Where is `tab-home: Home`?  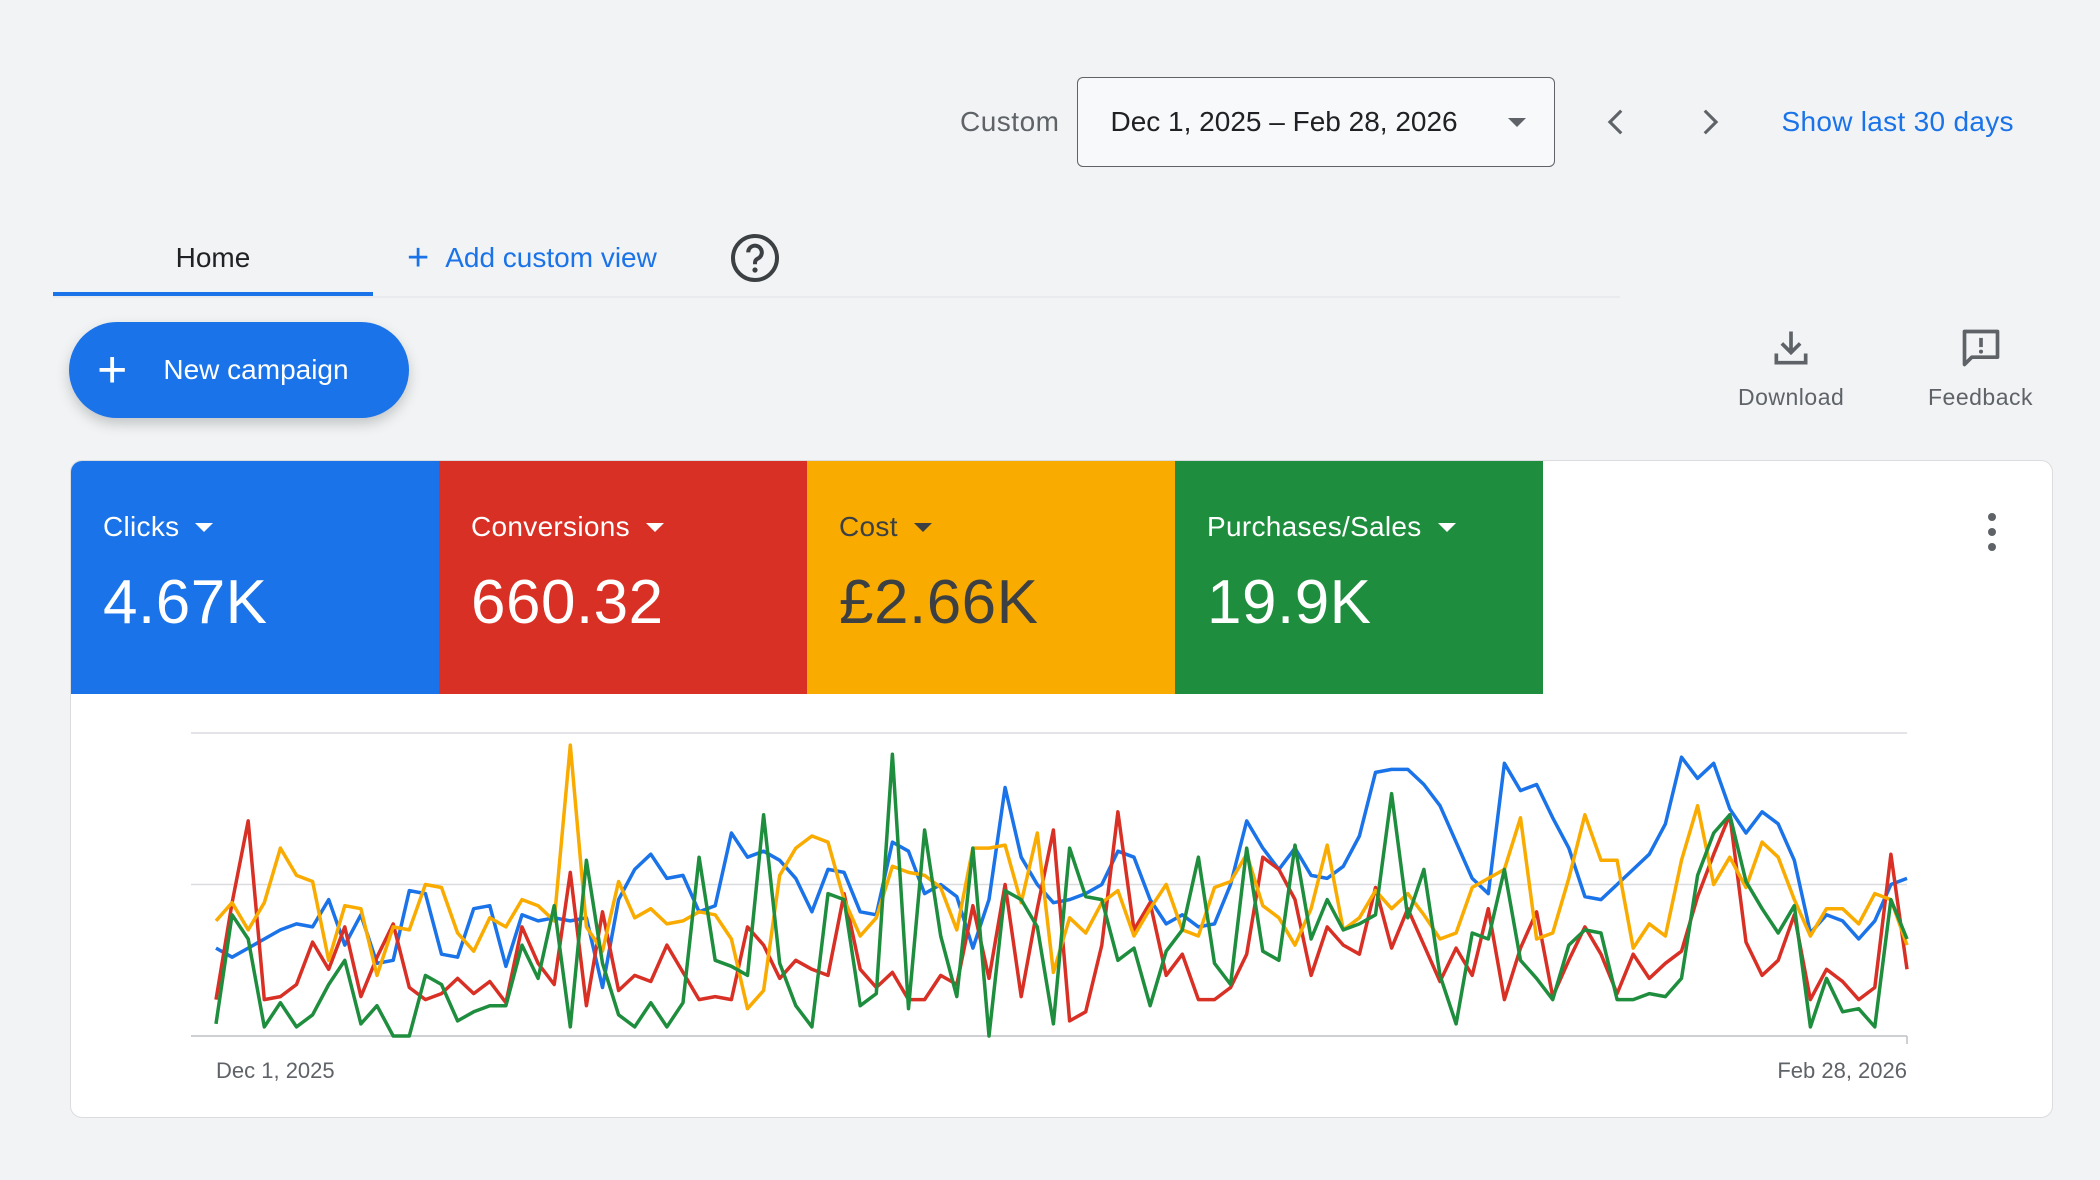
tab-home: Home is located at coordinates (213, 259).